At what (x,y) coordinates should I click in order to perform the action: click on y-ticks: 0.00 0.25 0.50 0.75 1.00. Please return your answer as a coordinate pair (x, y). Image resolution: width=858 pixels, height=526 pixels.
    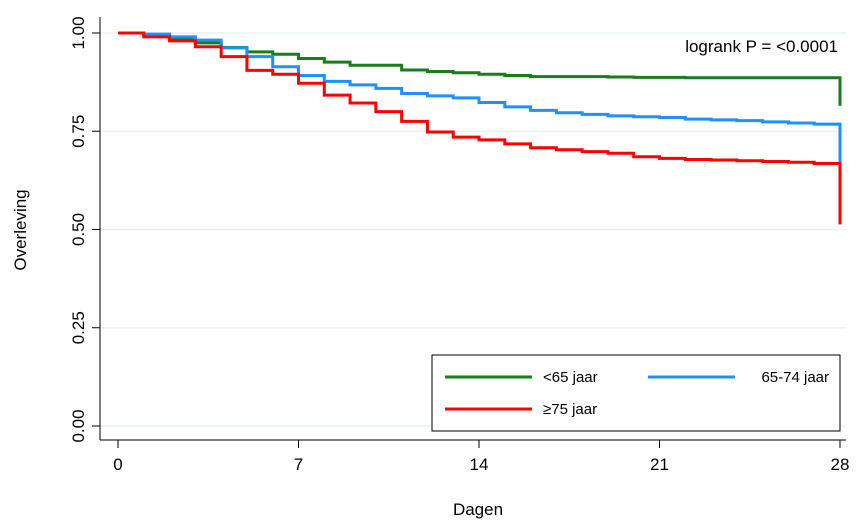
    Looking at the image, I should click on (84, 229).